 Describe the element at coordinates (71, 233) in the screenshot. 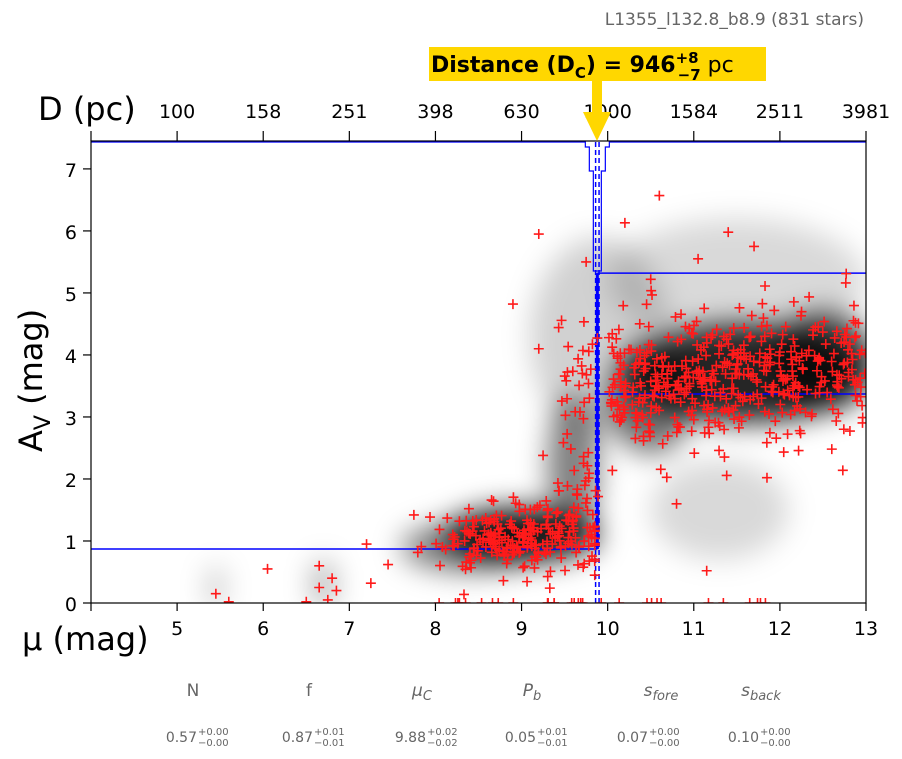

I see `y-tick-label: 6` at that location.